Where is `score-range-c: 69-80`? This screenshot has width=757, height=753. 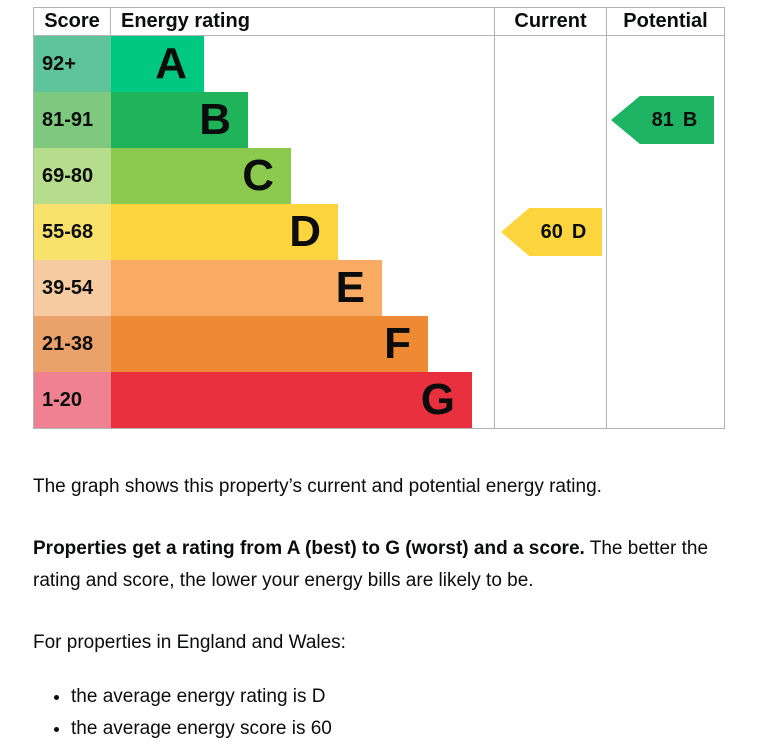
score-range-c: 69-80 is located at coordinates (72, 176).